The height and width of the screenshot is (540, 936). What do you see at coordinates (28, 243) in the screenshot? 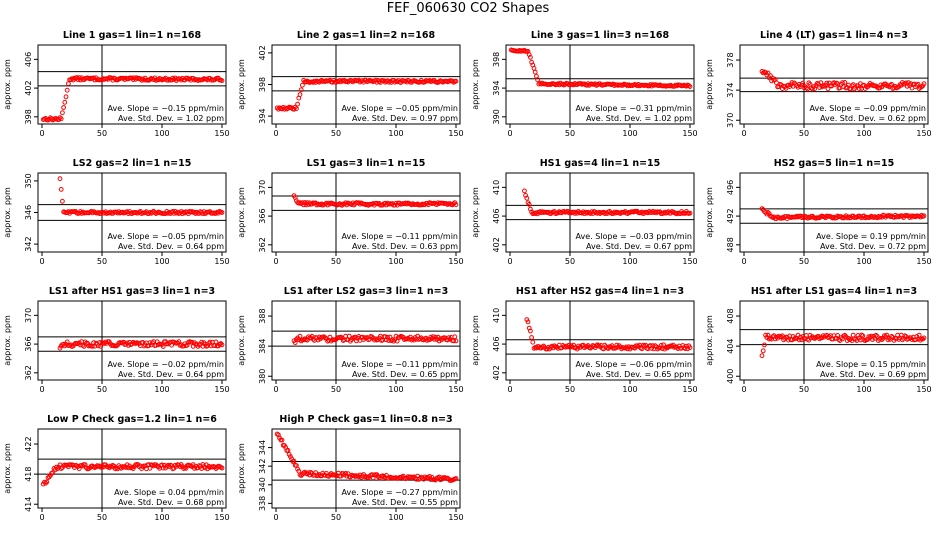
I see `y-tick-label: 342` at bounding box center [28, 243].